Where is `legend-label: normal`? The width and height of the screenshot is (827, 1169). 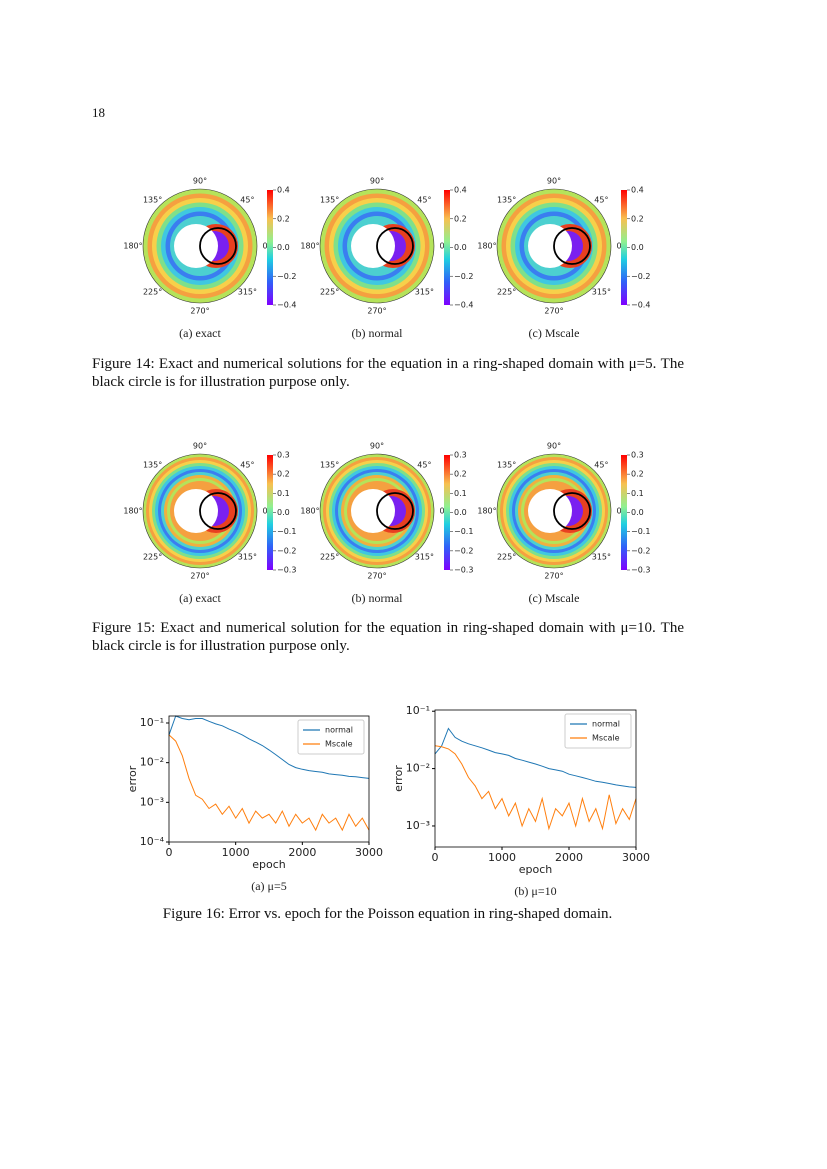
legend-label: normal is located at coordinates (606, 724).